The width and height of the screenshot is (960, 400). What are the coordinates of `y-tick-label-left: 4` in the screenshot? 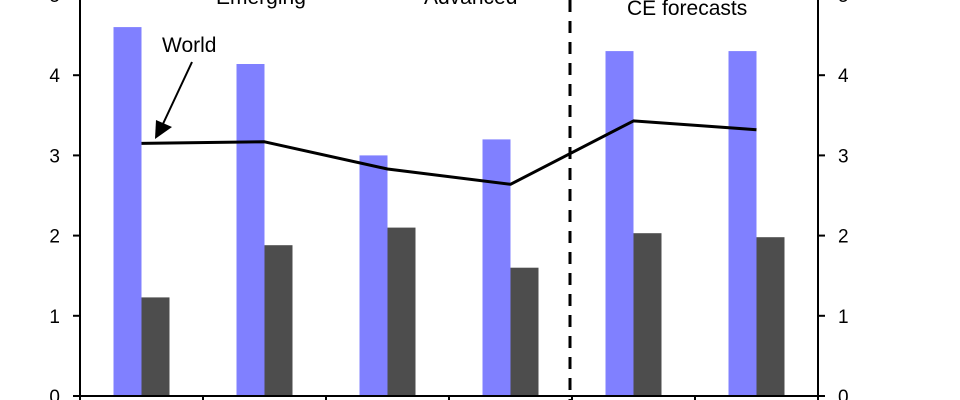 It's located at (54, 76).